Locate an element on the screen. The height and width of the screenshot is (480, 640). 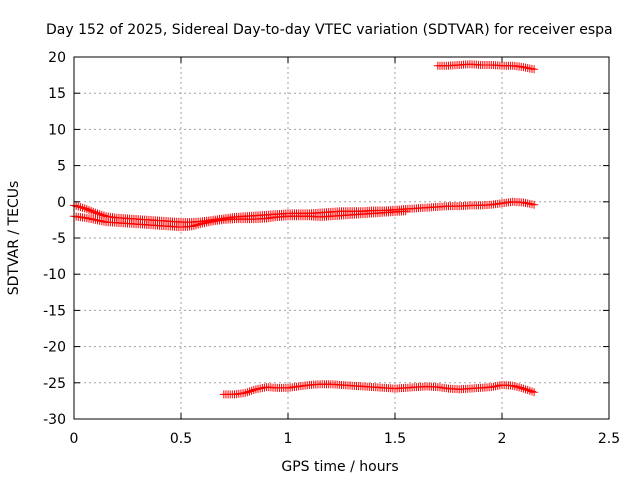
x-tick-label: 1.5 is located at coordinates (395, 439).